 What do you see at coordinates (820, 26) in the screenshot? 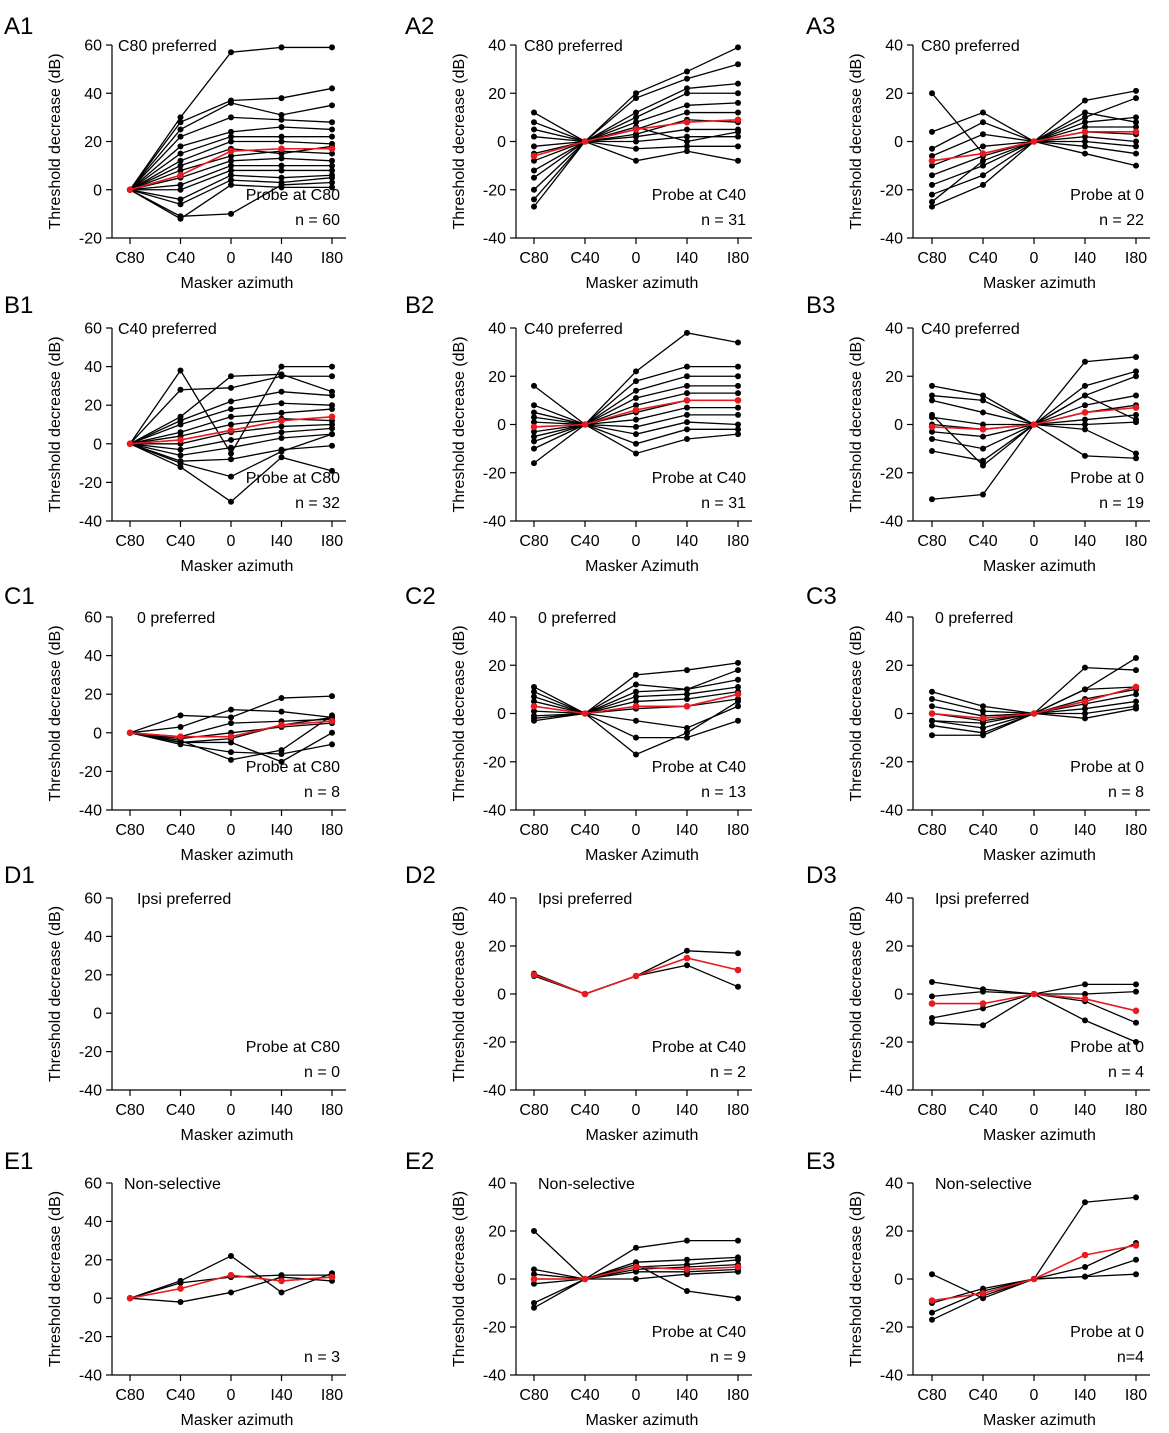
I see `panel-label: A3` at bounding box center [820, 26].